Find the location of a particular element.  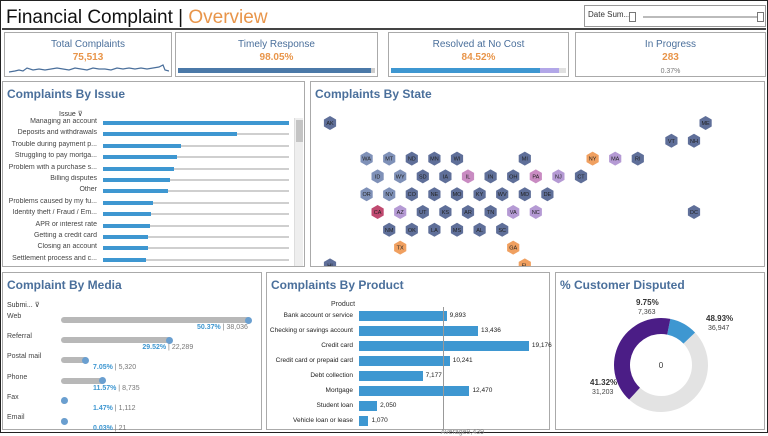

issue-label: Managing an account is located at coordinates (63, 121).